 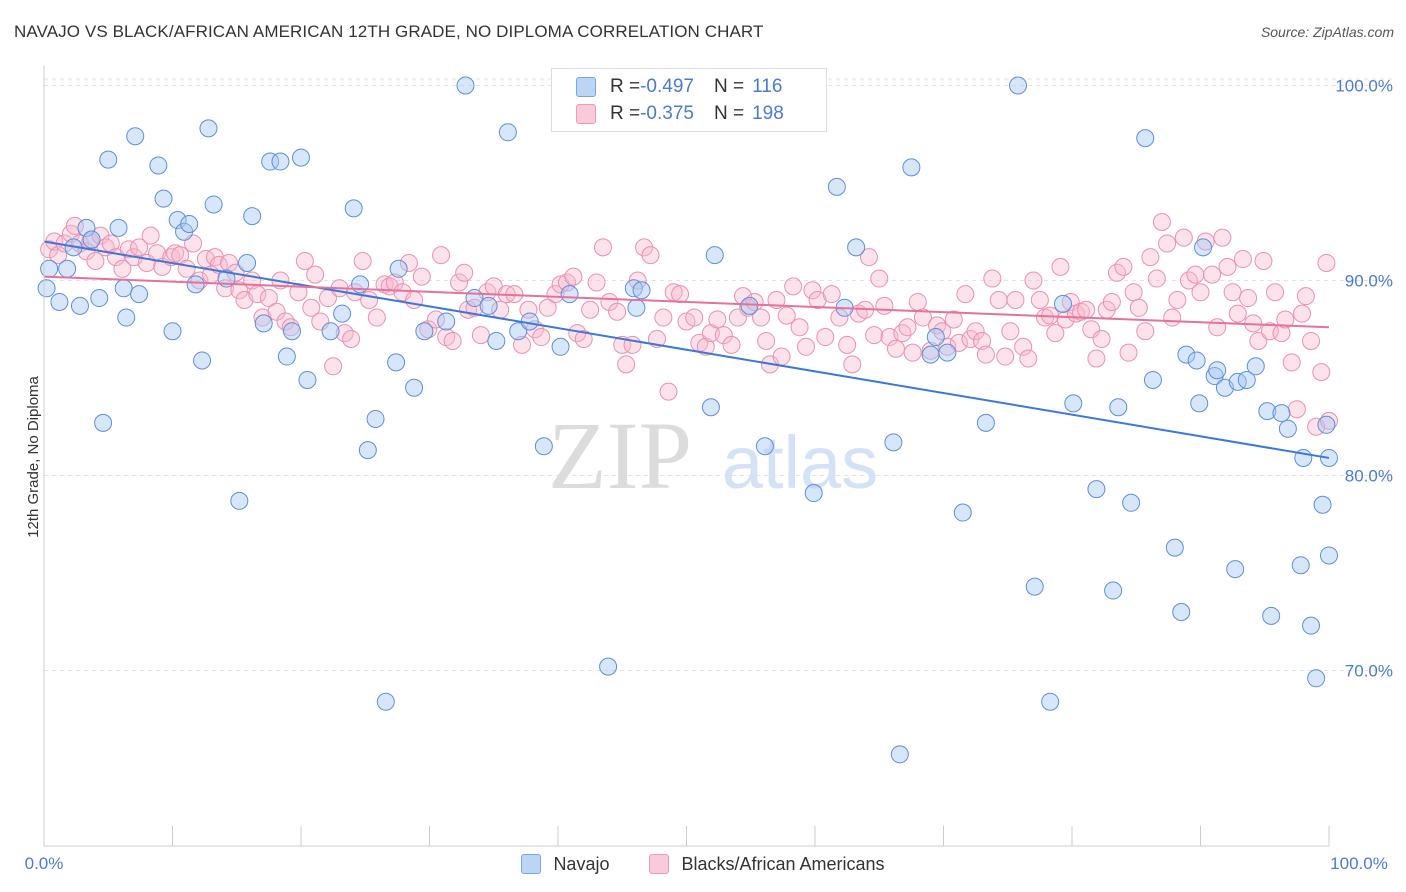 I want to click on watermark: ZIP atlas, so click(x=713, y=455).